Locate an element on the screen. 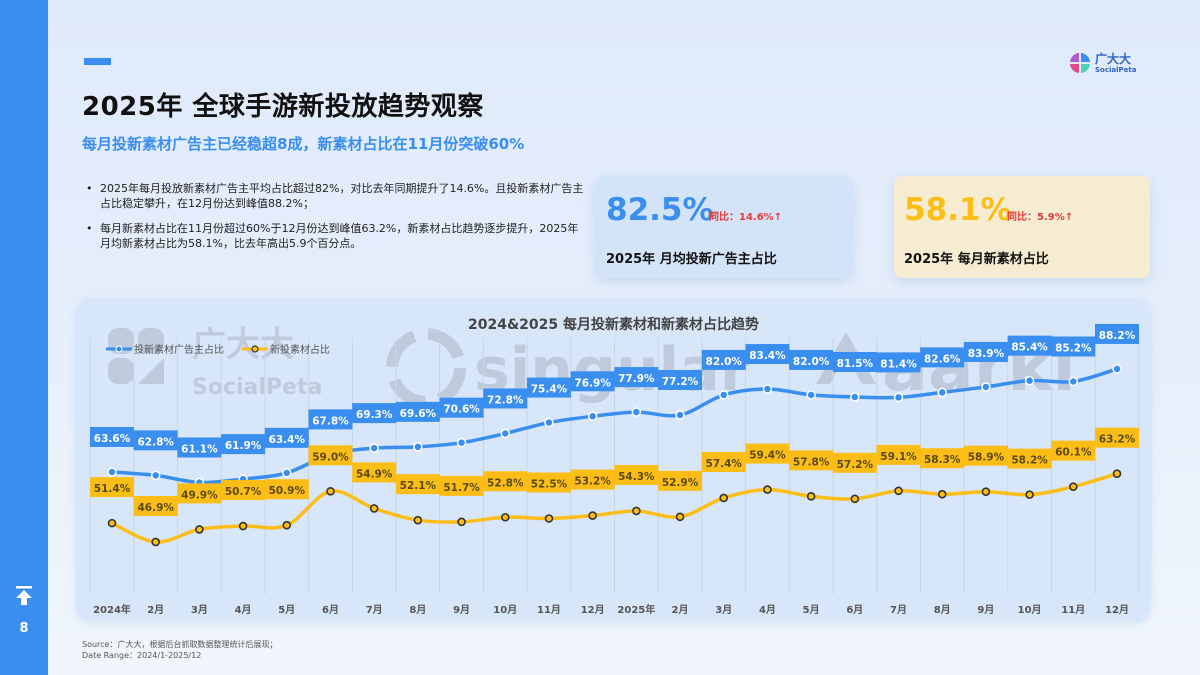 The width and height of the screenshot is (1200, 675). x-tick-label: 7月 is located at coordinates (374, 610).